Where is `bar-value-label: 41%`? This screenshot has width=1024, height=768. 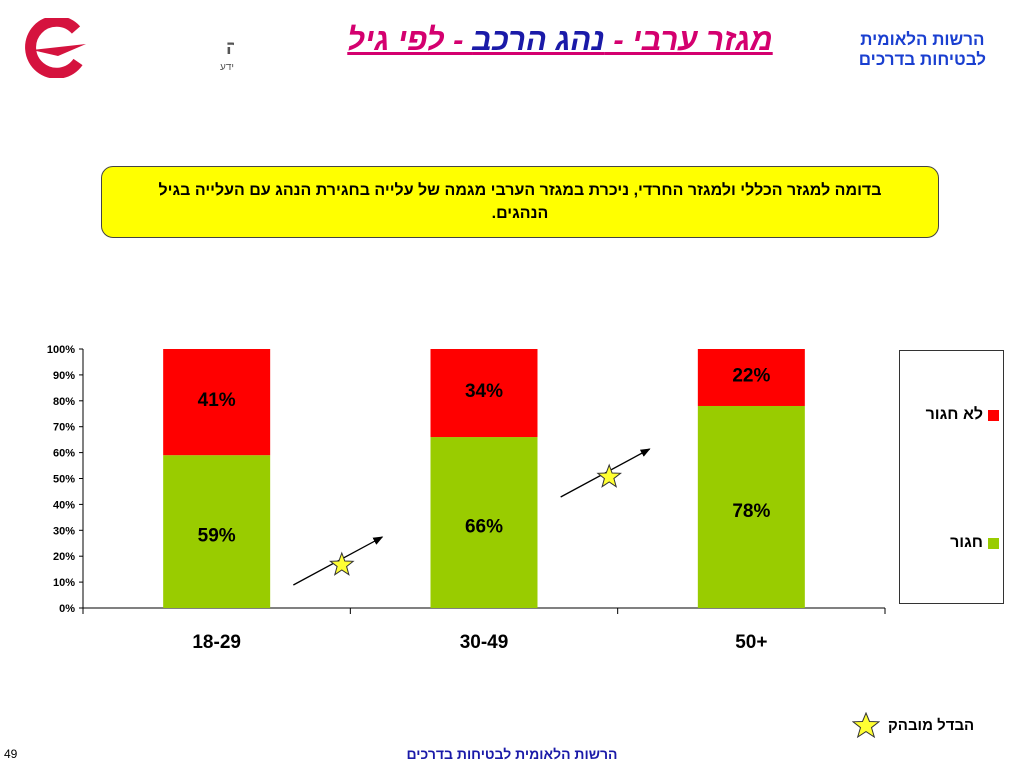 bar-value-label: 41% is located at coordinates (217, 400).